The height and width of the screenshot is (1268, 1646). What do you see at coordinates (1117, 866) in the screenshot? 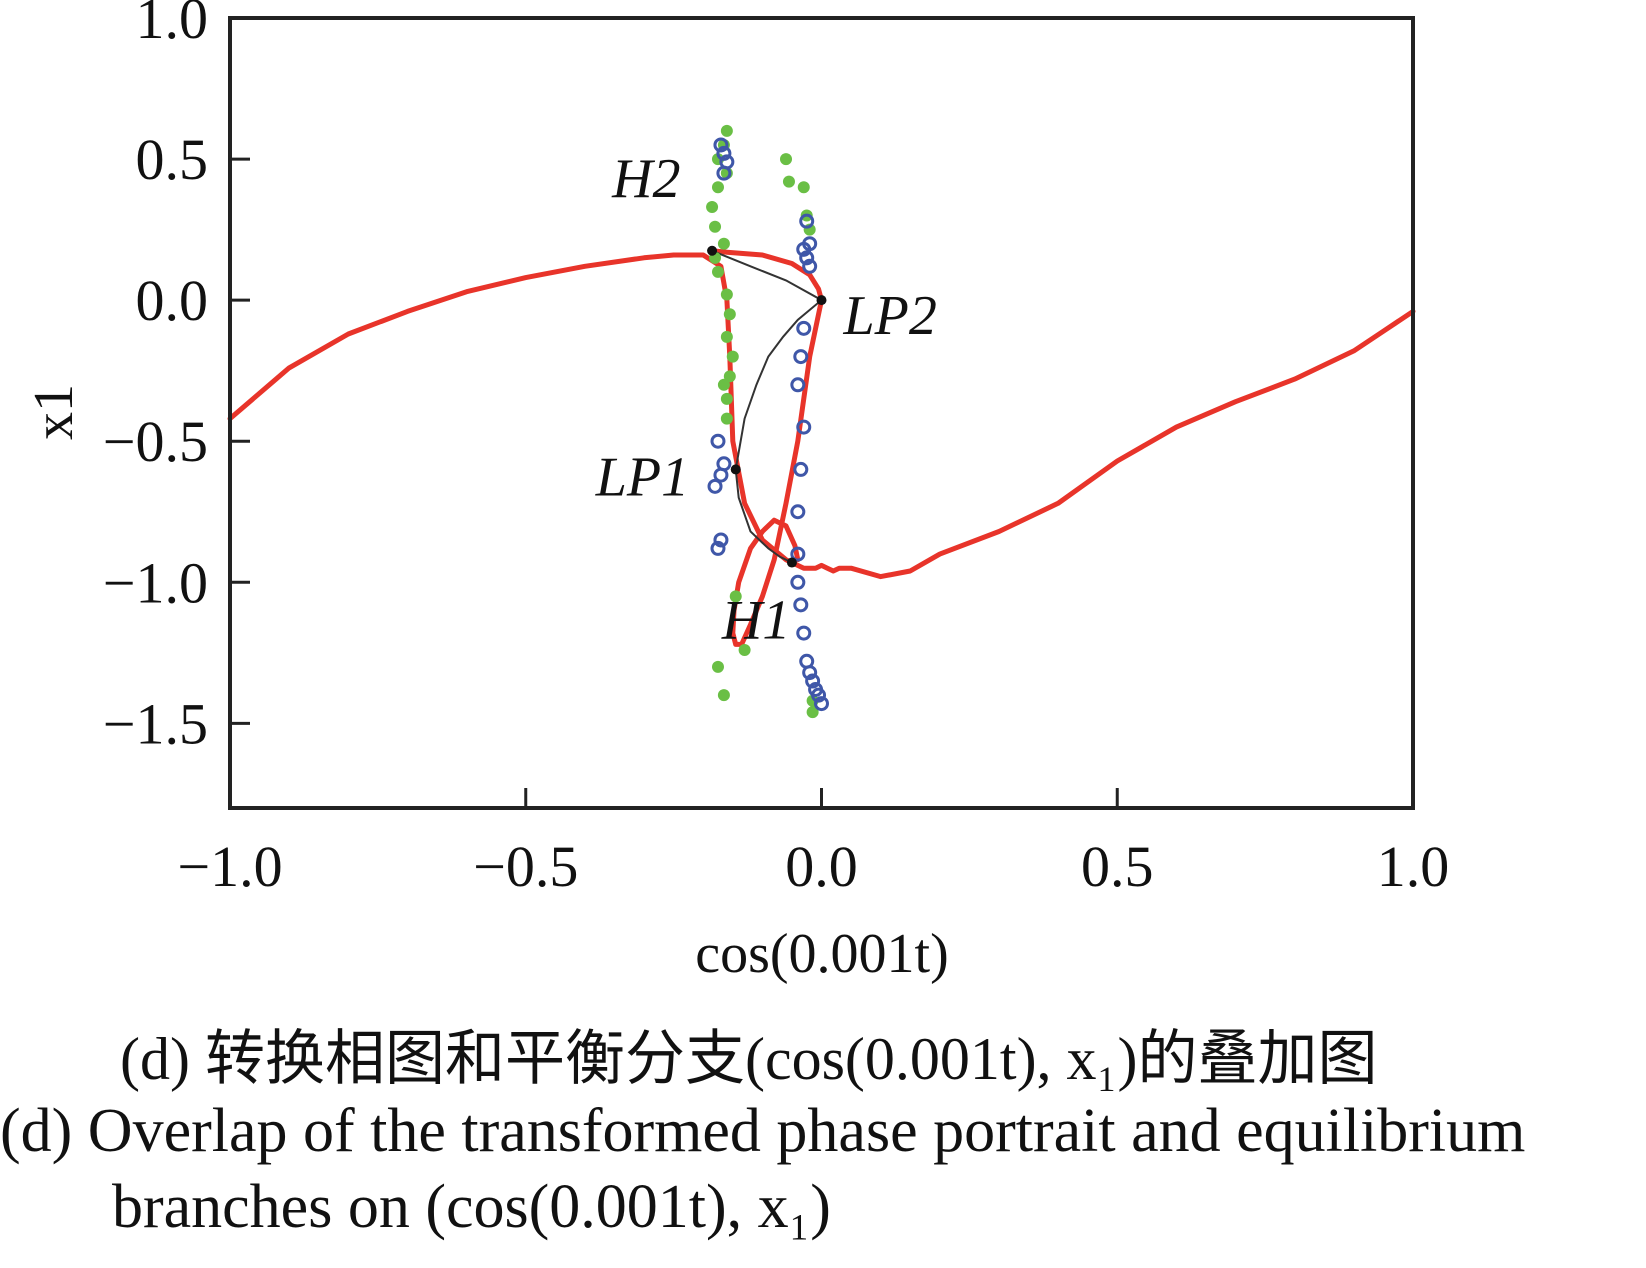
I see `x-tick-label: 0.5` at bounding box center [1117, 866].